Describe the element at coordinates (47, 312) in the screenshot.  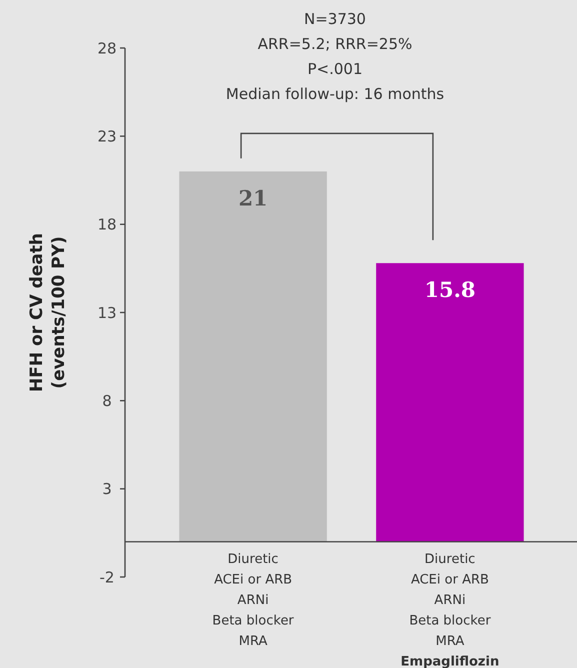
I see `y-axis-title: HFH or CV death (events/100 PY)` at that location.